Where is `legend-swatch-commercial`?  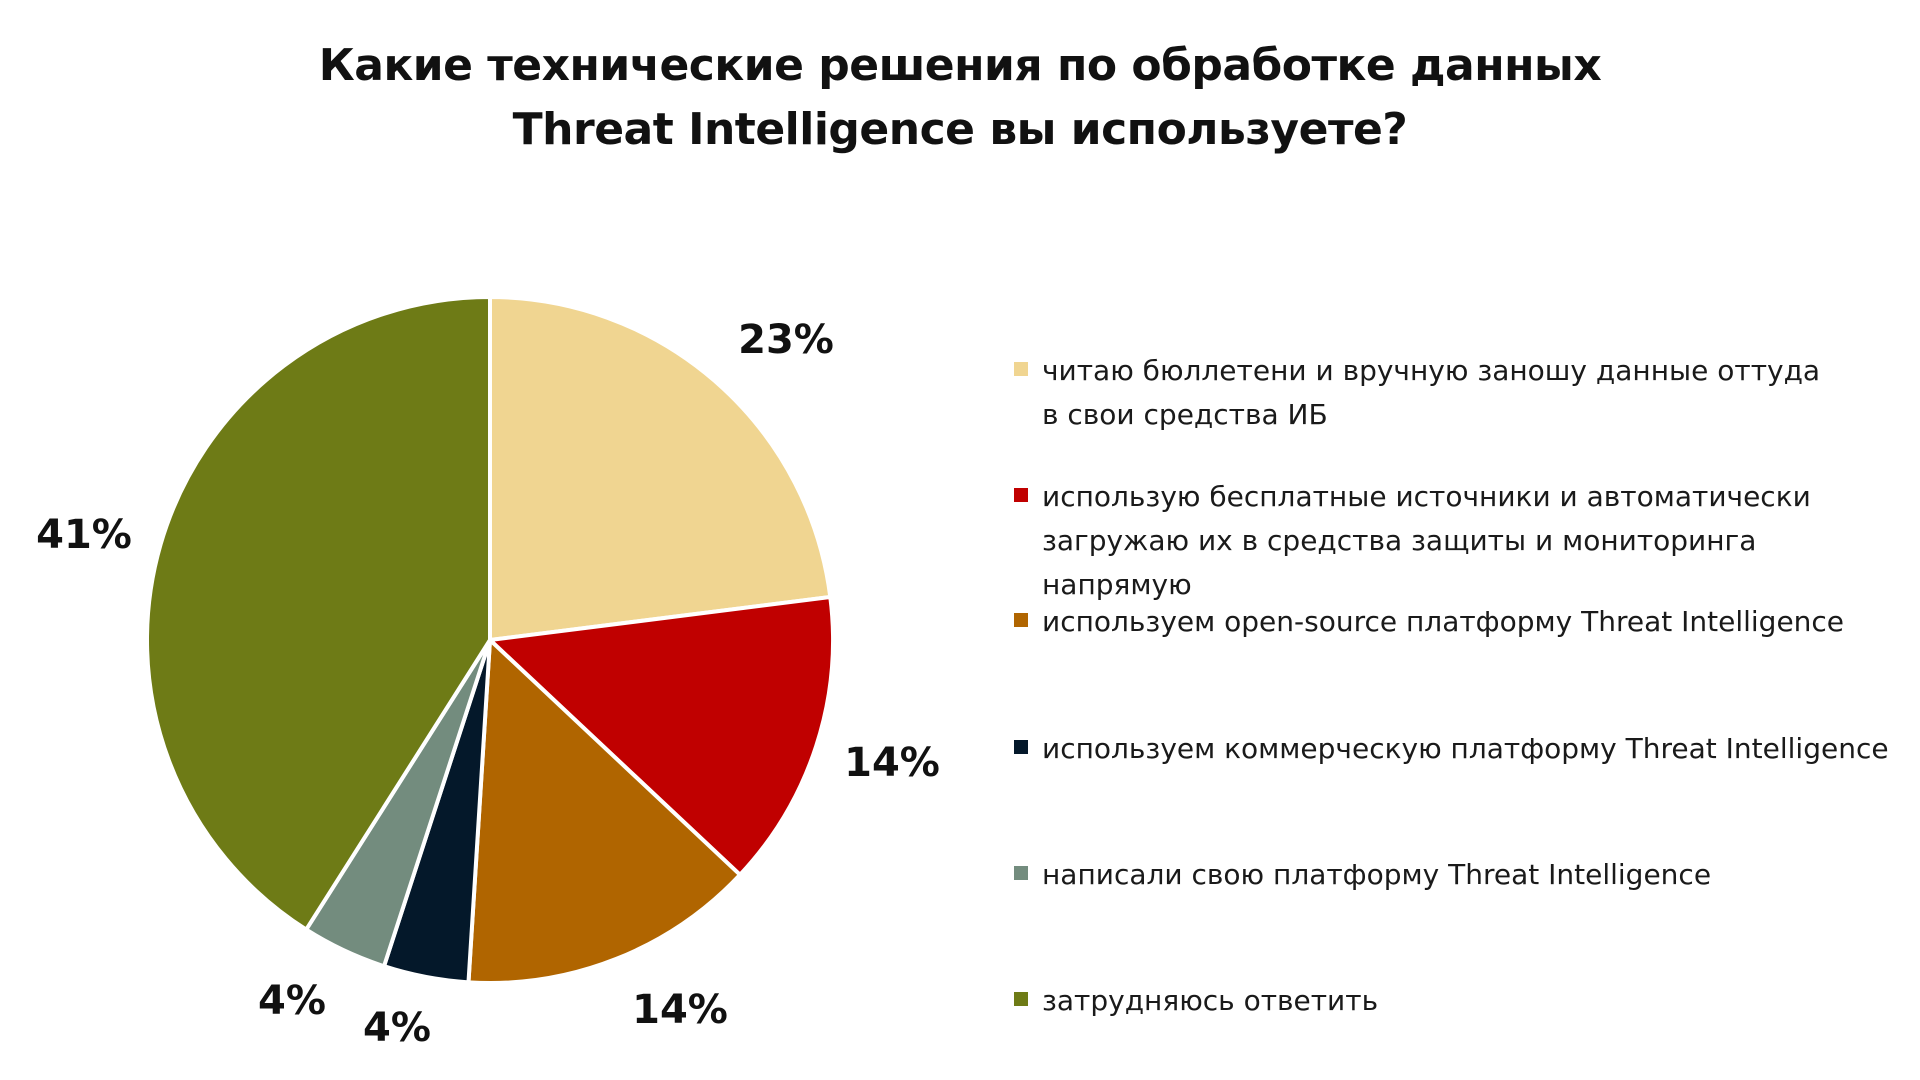 legend-swatch-commercial is located at coordinates (1021, 747).